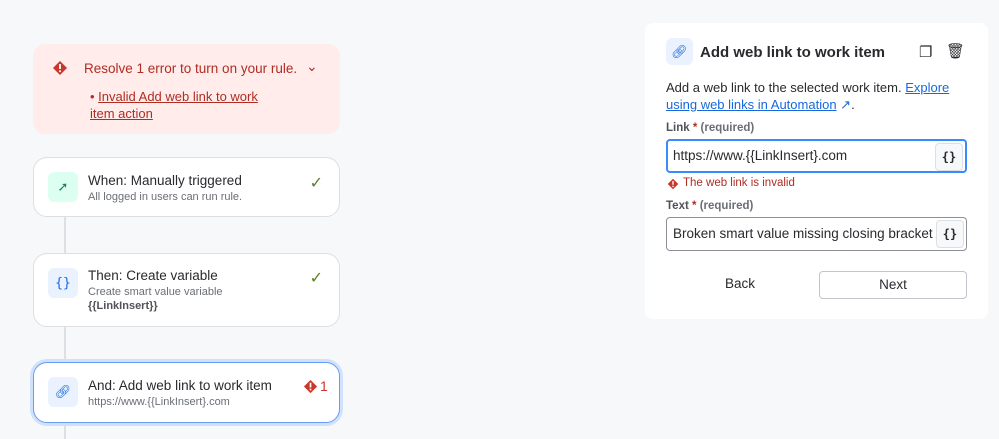  What do you see at coordinates (123, 306) in the screenshot?
I see `step-detail: {{LinkInsert}}` at bounding box center [123, 306].